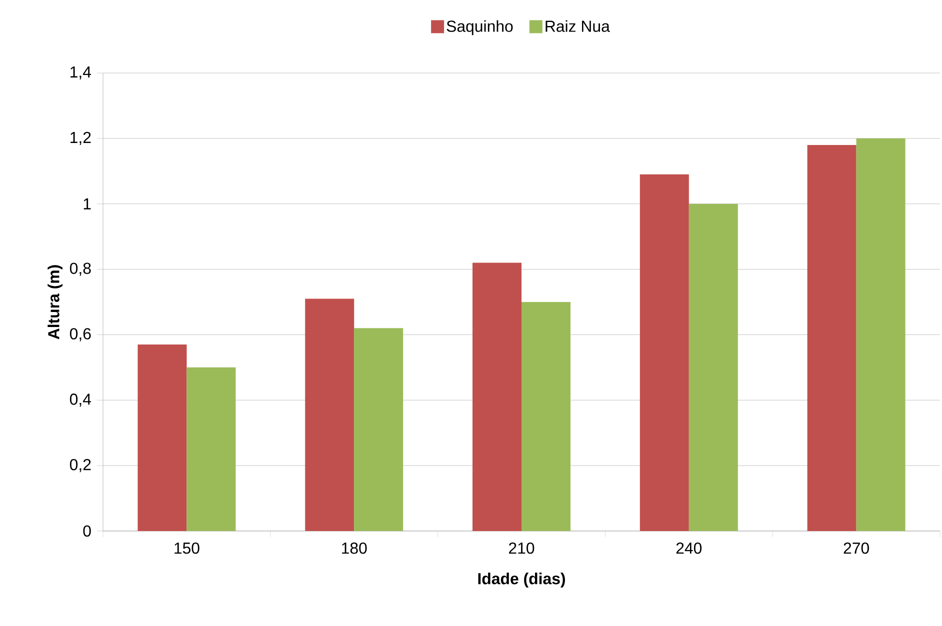 This screenshot has width=942, height=626. Describe the element at coordinates (80, 269) in the screenshot. I see `y-tick-label: 0,8` at that location.